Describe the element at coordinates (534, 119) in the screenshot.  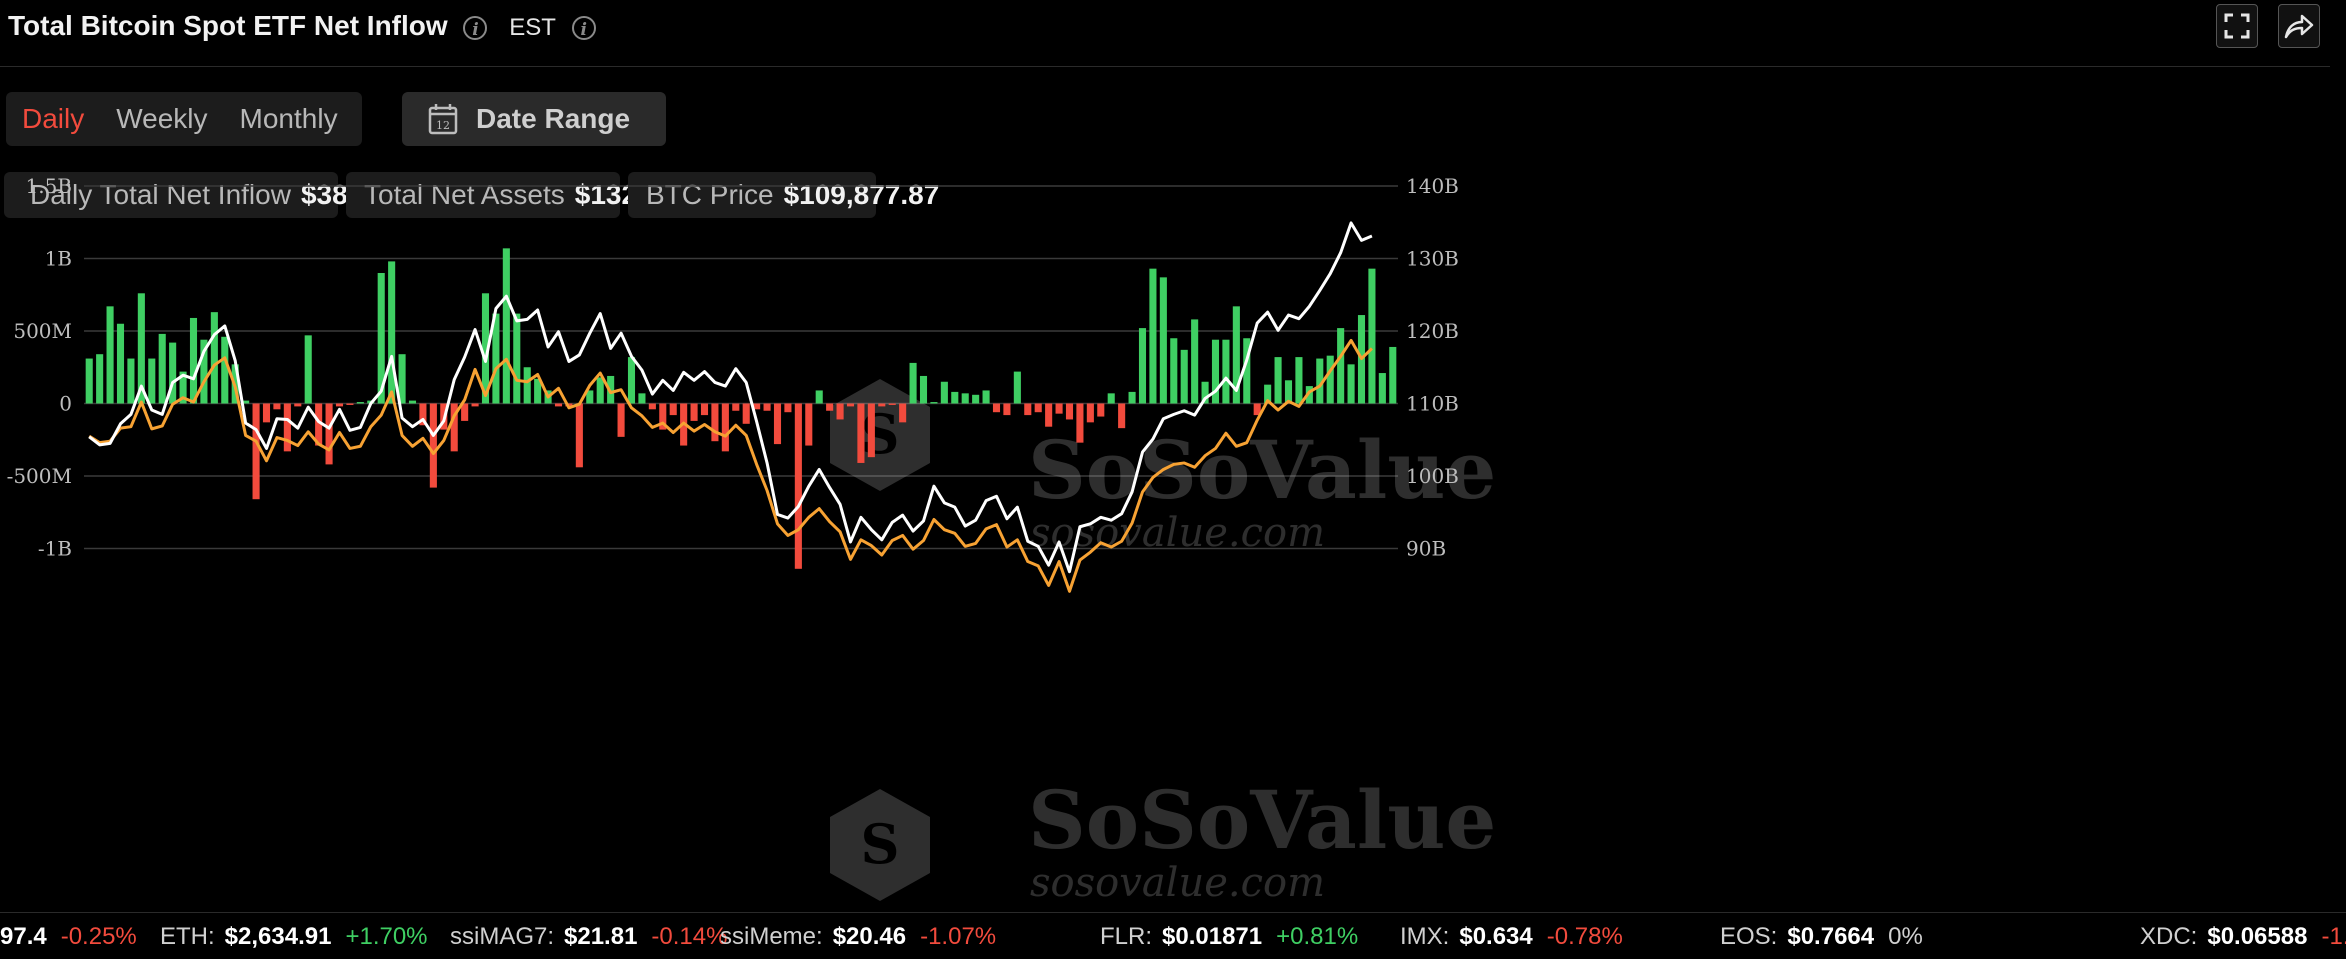
I see `date-range-button: 12 Date Range` at that location.